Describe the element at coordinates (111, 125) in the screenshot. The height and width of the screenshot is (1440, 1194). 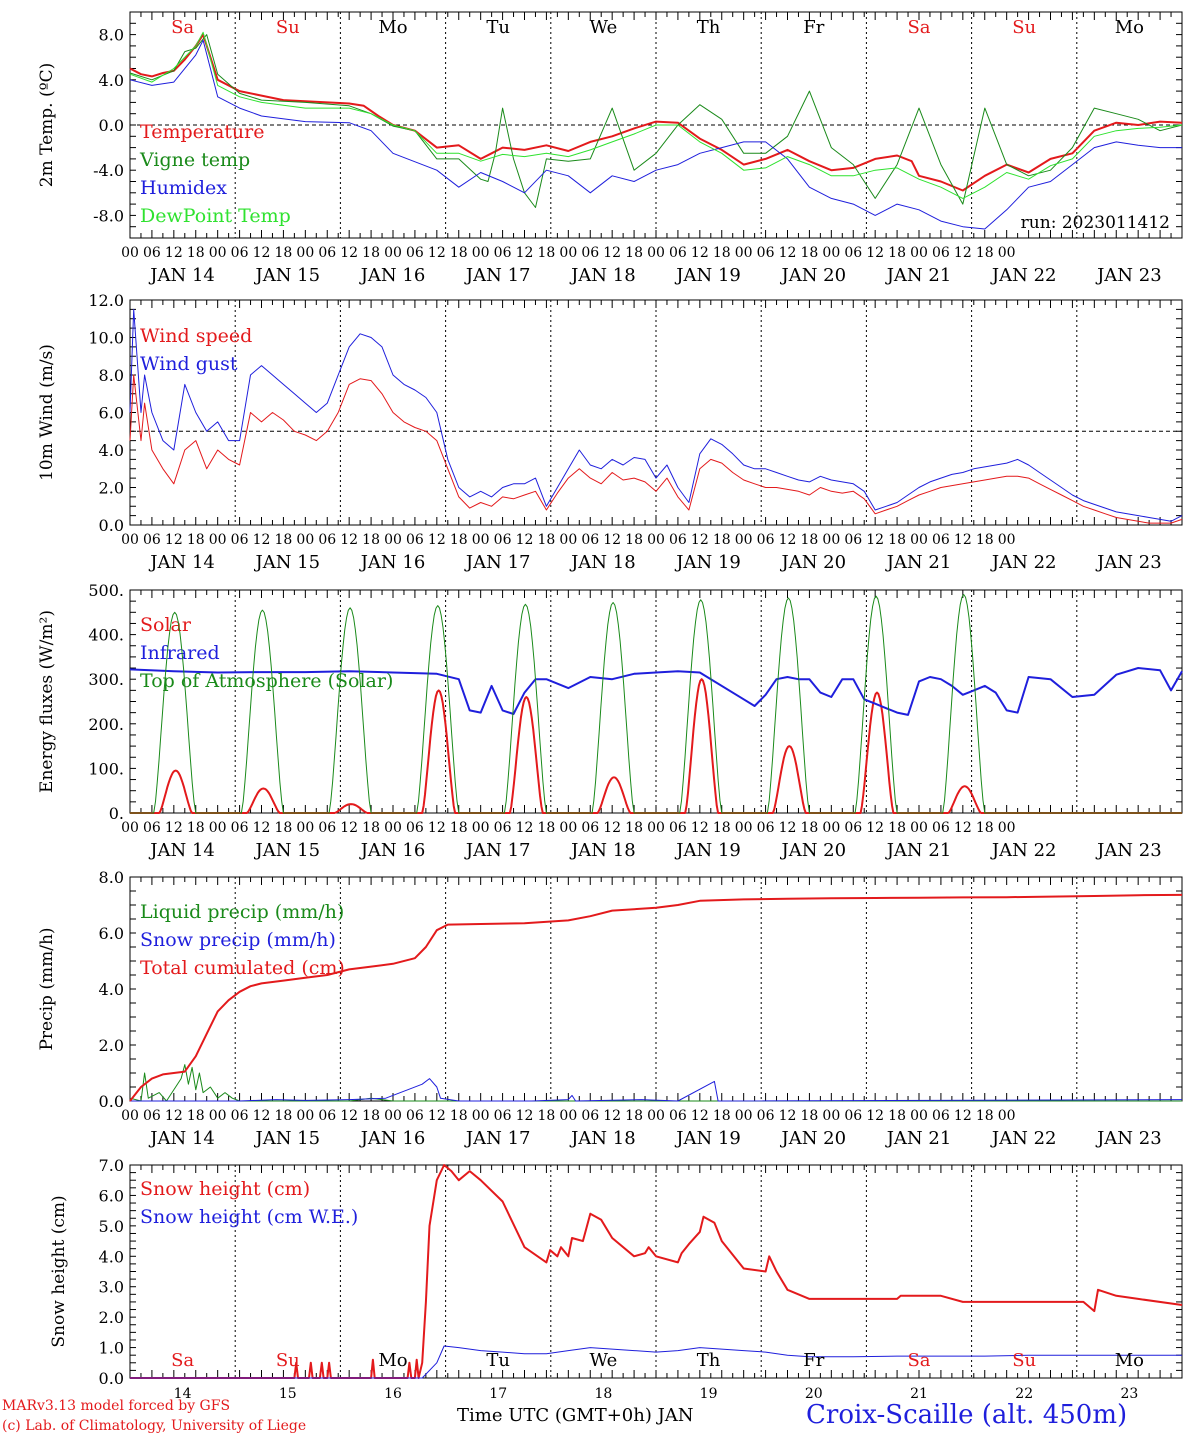
I see `y-tick-label: 0.0` at that location.